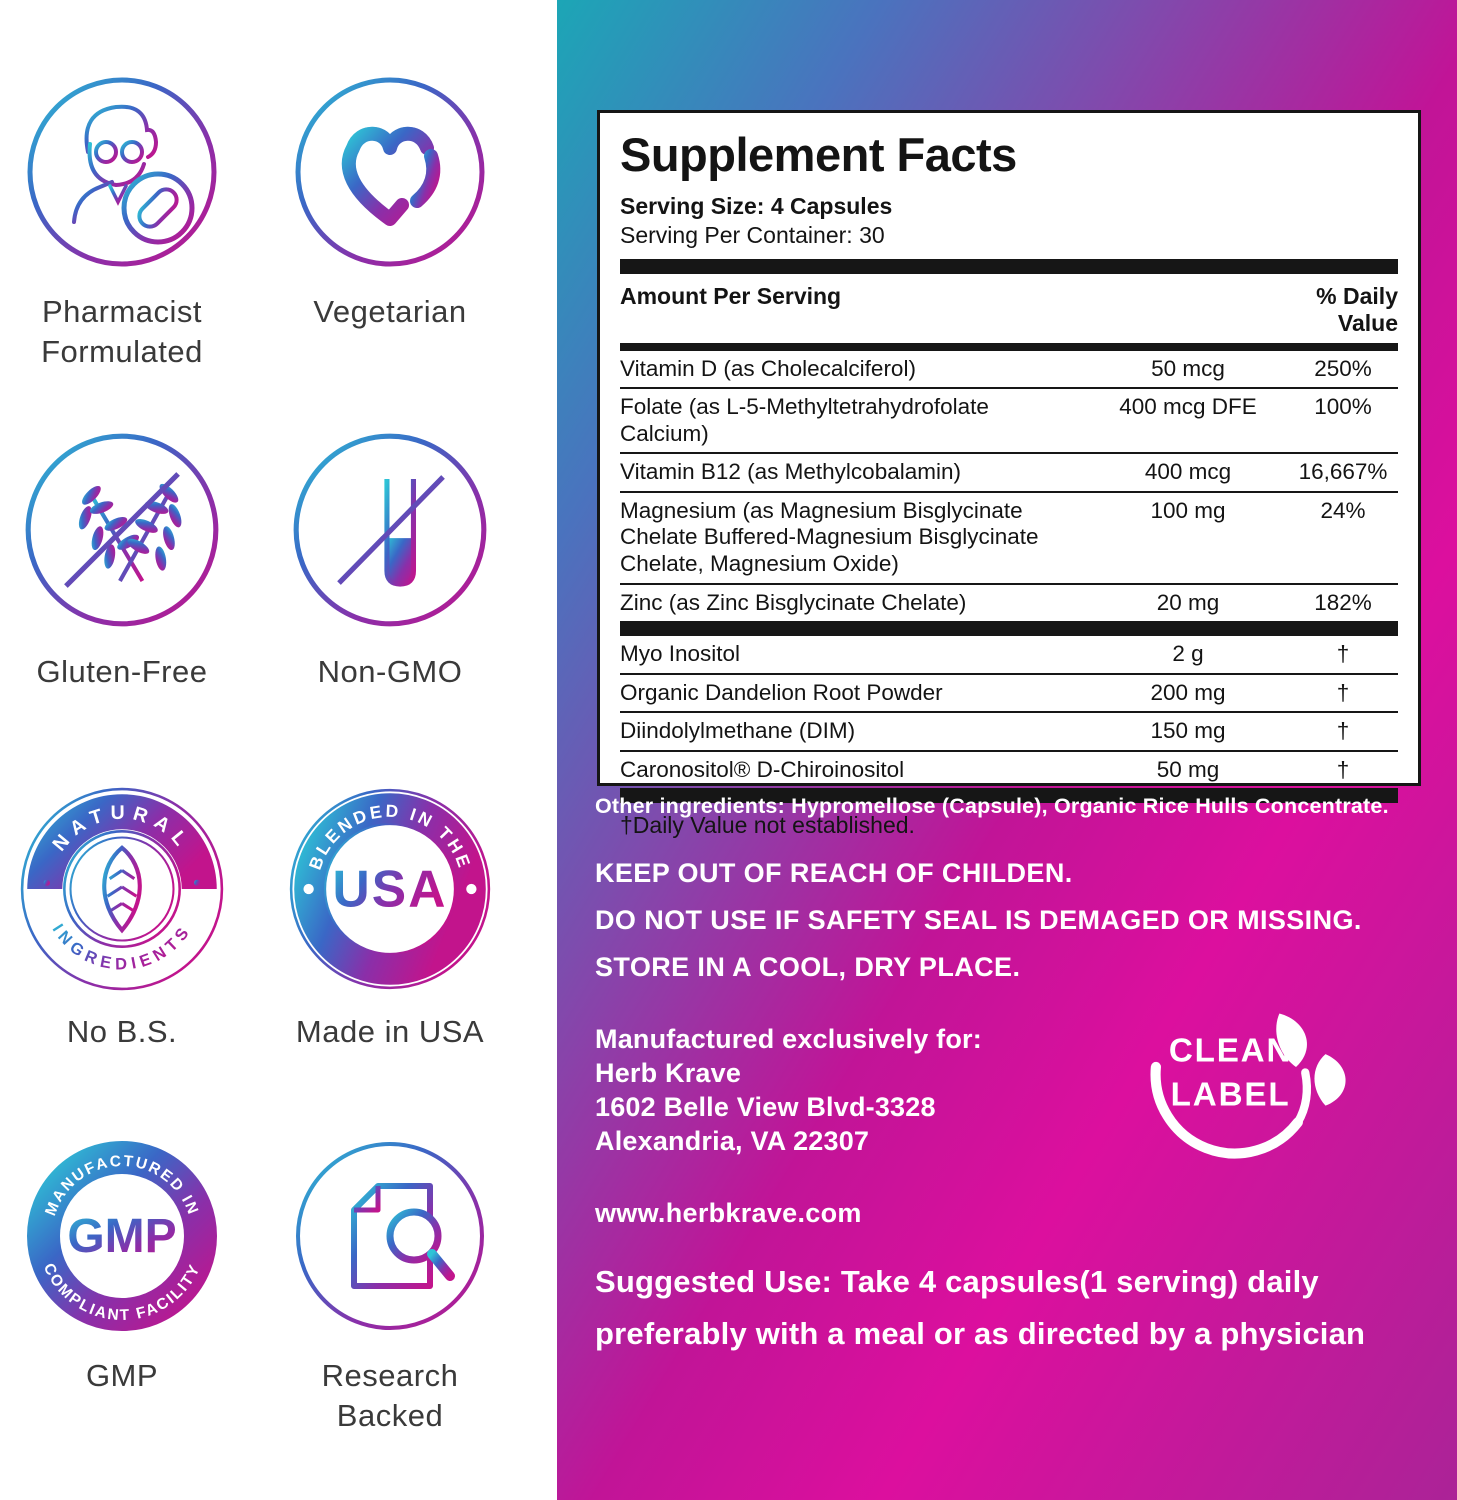 The image size is (1457, 1500). I want to click on badge-vegetarian: Vegetarian, so click(390, 202).